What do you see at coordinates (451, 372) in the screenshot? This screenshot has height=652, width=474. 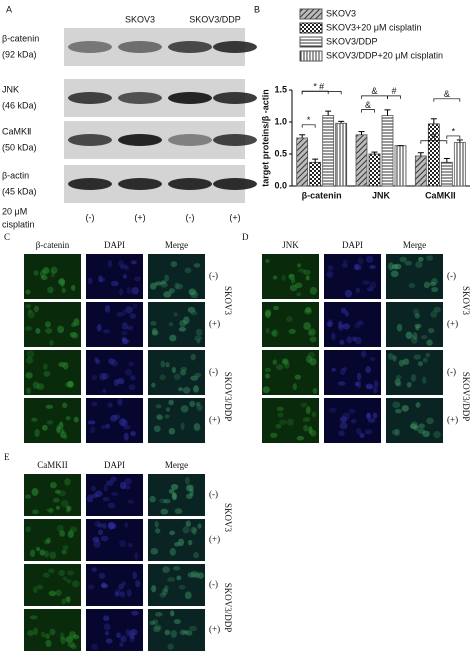 I see `row-label: (-)` at bounding box center [451, 372].